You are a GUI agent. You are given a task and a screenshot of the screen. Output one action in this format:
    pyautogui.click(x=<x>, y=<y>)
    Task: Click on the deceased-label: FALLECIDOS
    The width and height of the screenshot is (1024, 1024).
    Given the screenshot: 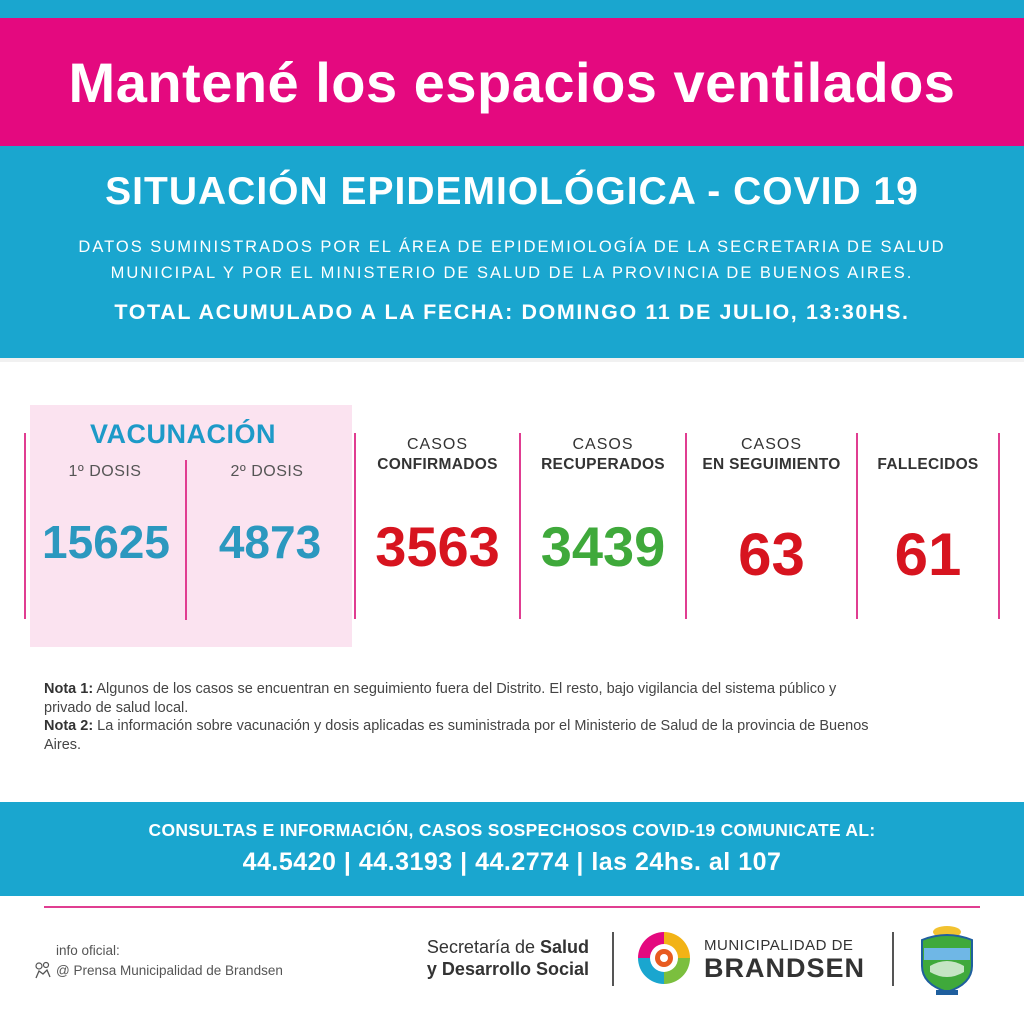 What is the action you would take?
    pyautogui.click(x=928, y=464)
    